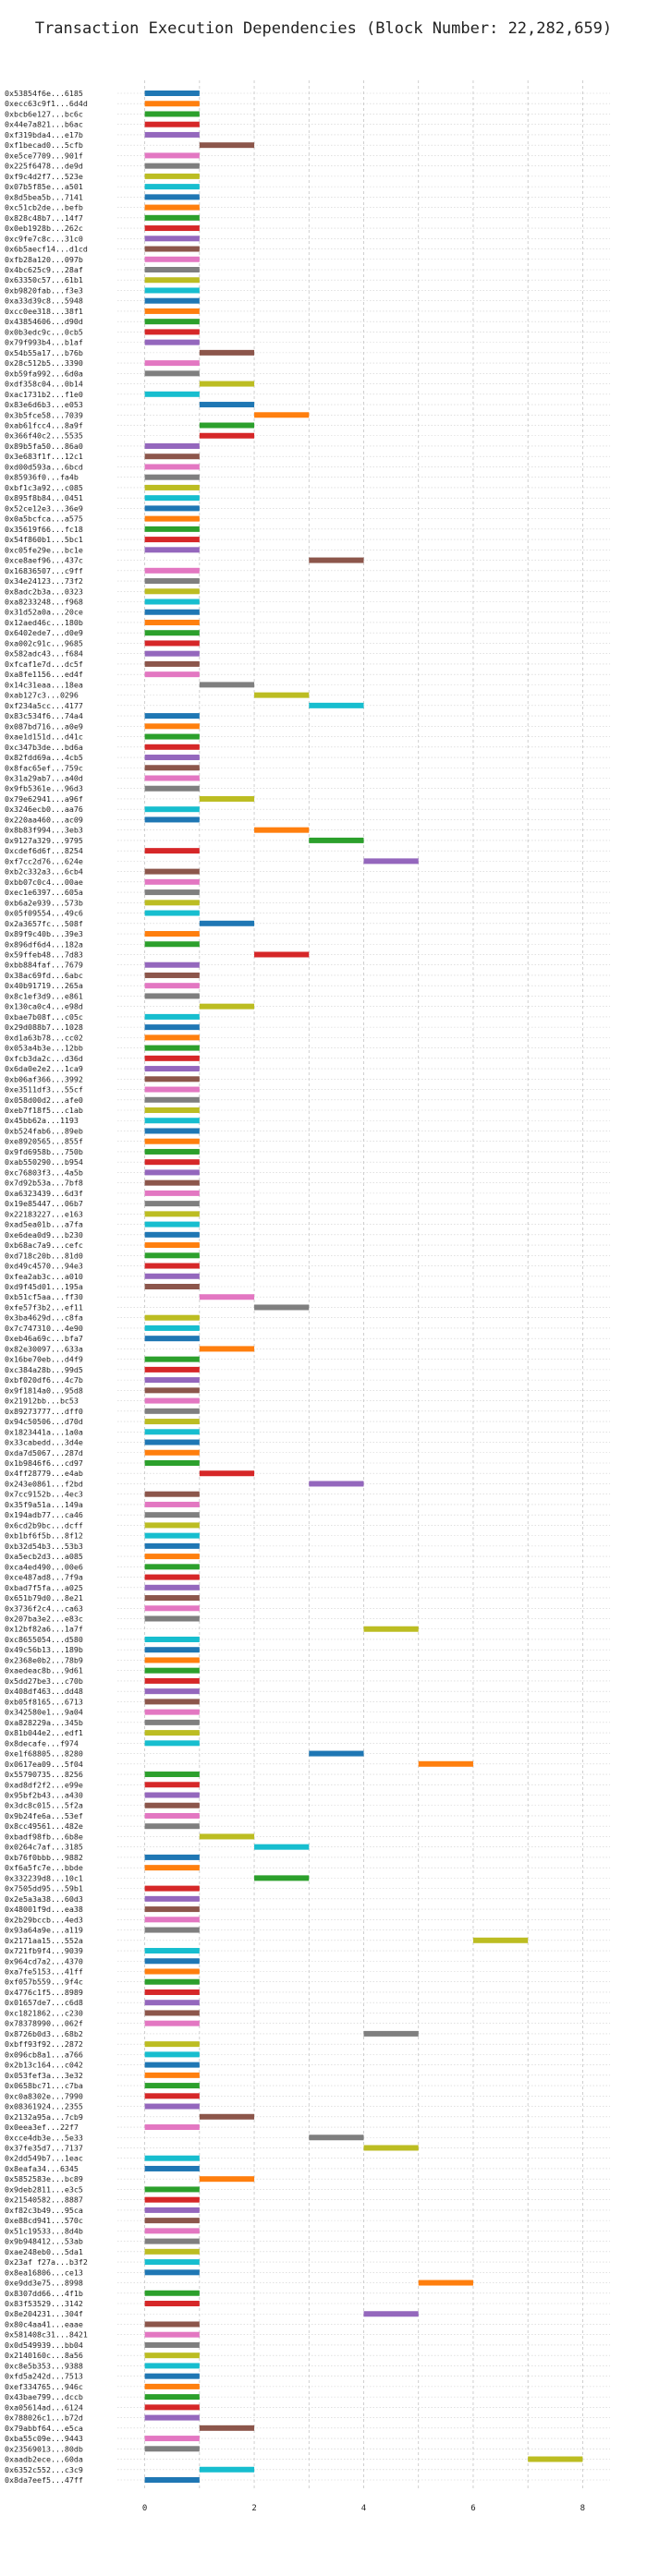  I want to click on y-tick-label: 0xf057b559...9f4c, so click(44, 1982).